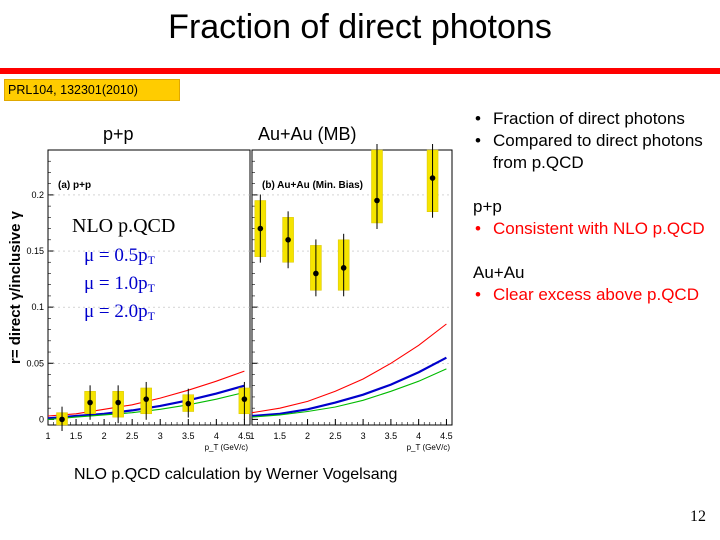 The width and height of the screenshot is (720, 540). What do you see at coordinates (698, 516) in the screenshot?
I see `page-number: 12` at bounding box center [698, 516].